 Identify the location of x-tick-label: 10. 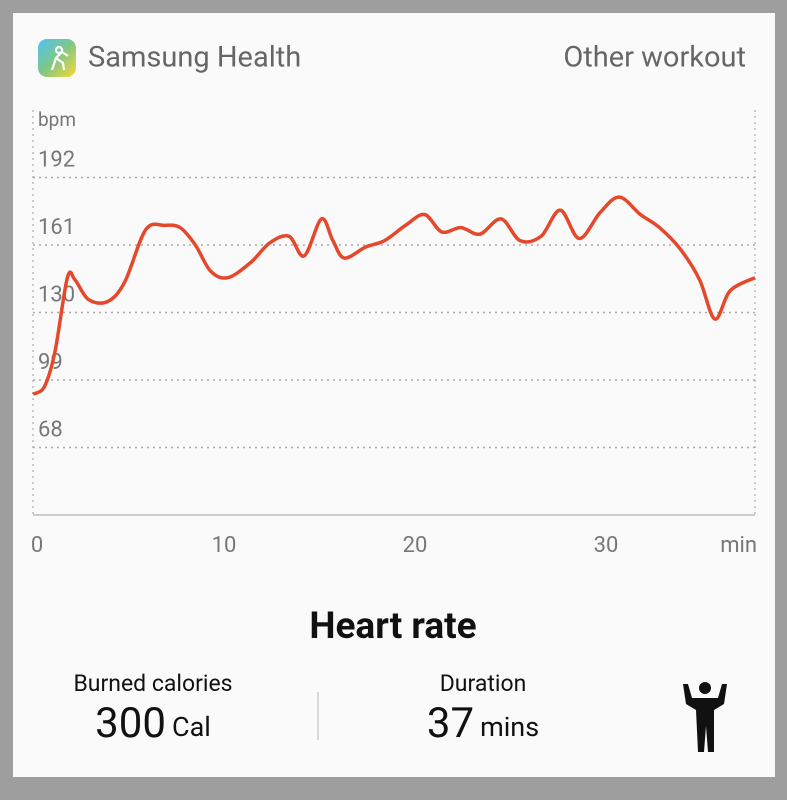
(224, 545).